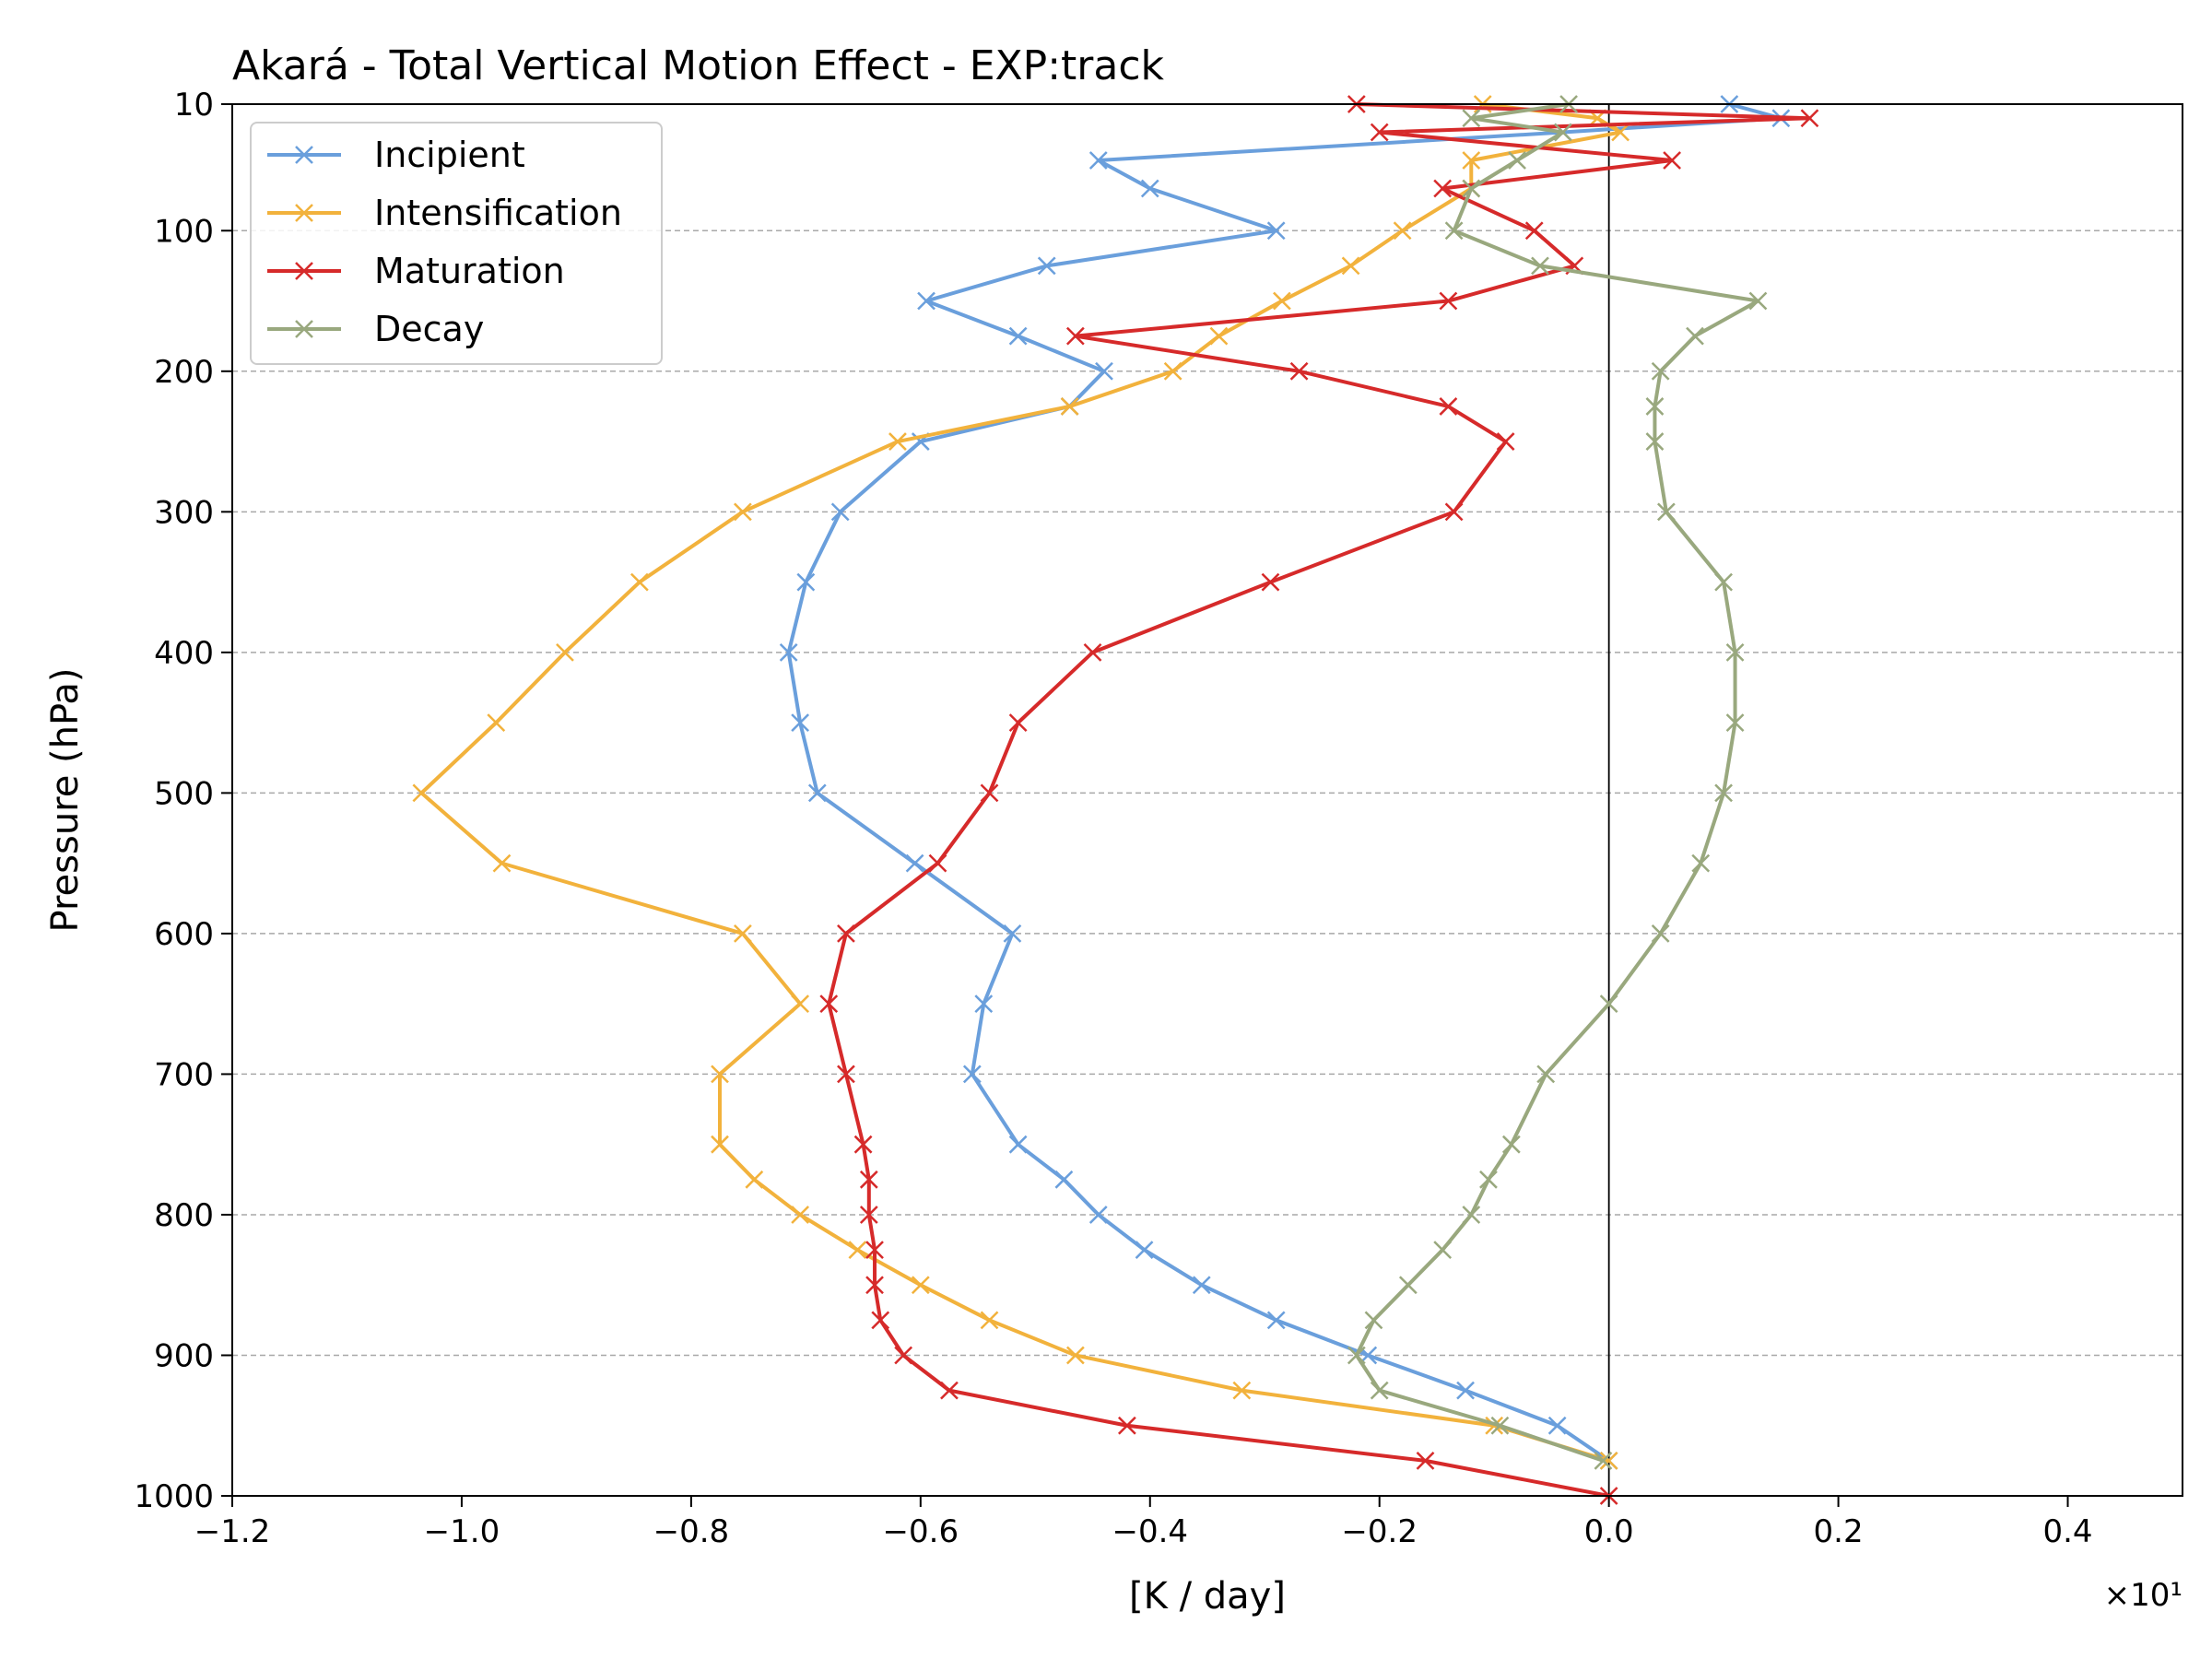 Image resolution: width=2212 pixels, height=1659 pixels. Describe the element at coordinates (184, 231) in the screenshot. I see `y-tick-label: 100` at that location.